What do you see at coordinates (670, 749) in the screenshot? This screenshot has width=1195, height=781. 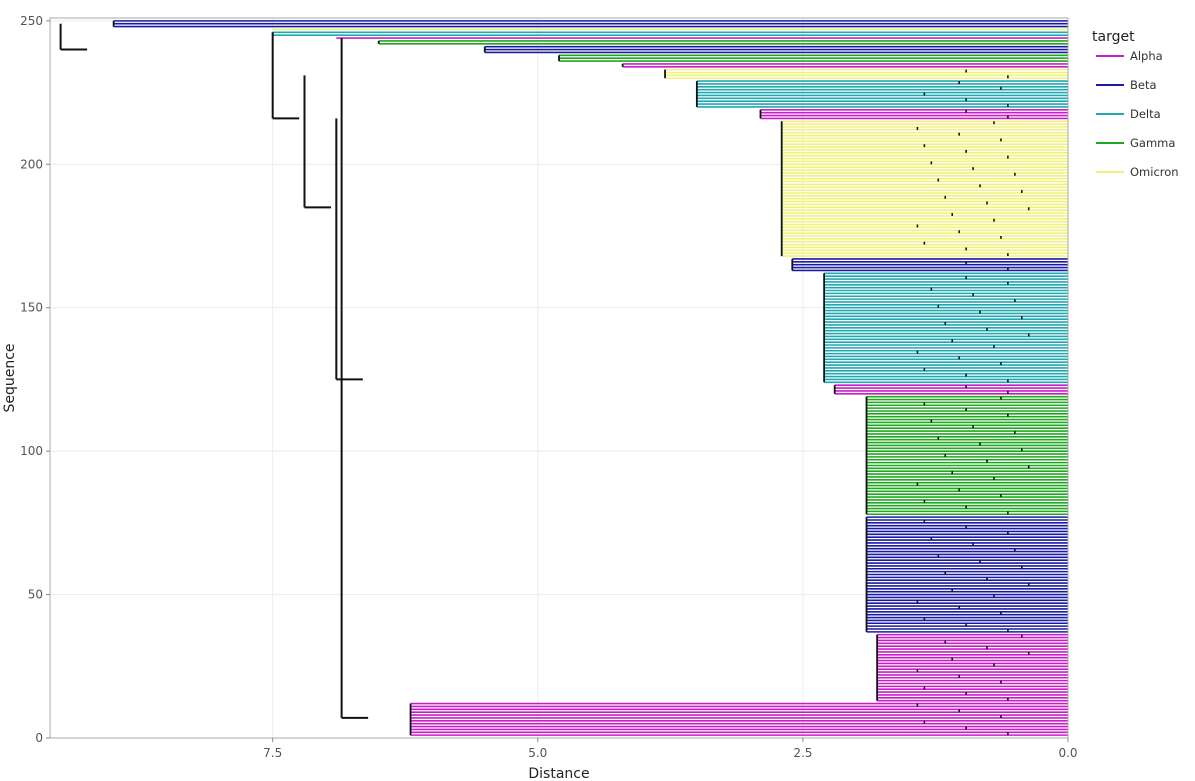 I see `x-axis: 7.5 5.0 2.5 0.0` at bounding box center [670, 749].